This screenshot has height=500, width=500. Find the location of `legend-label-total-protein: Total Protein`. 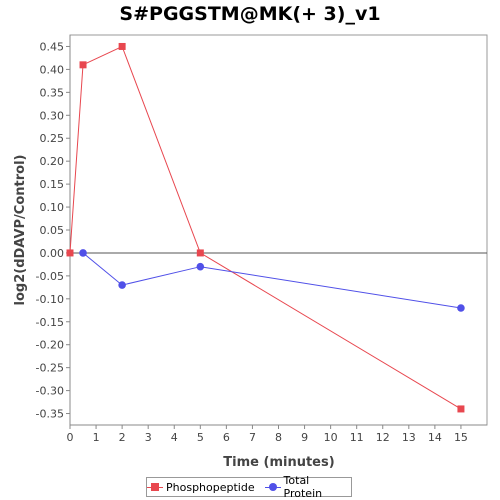

legend-label-total-protein: Total Protein is located at coordinates (303, 487).